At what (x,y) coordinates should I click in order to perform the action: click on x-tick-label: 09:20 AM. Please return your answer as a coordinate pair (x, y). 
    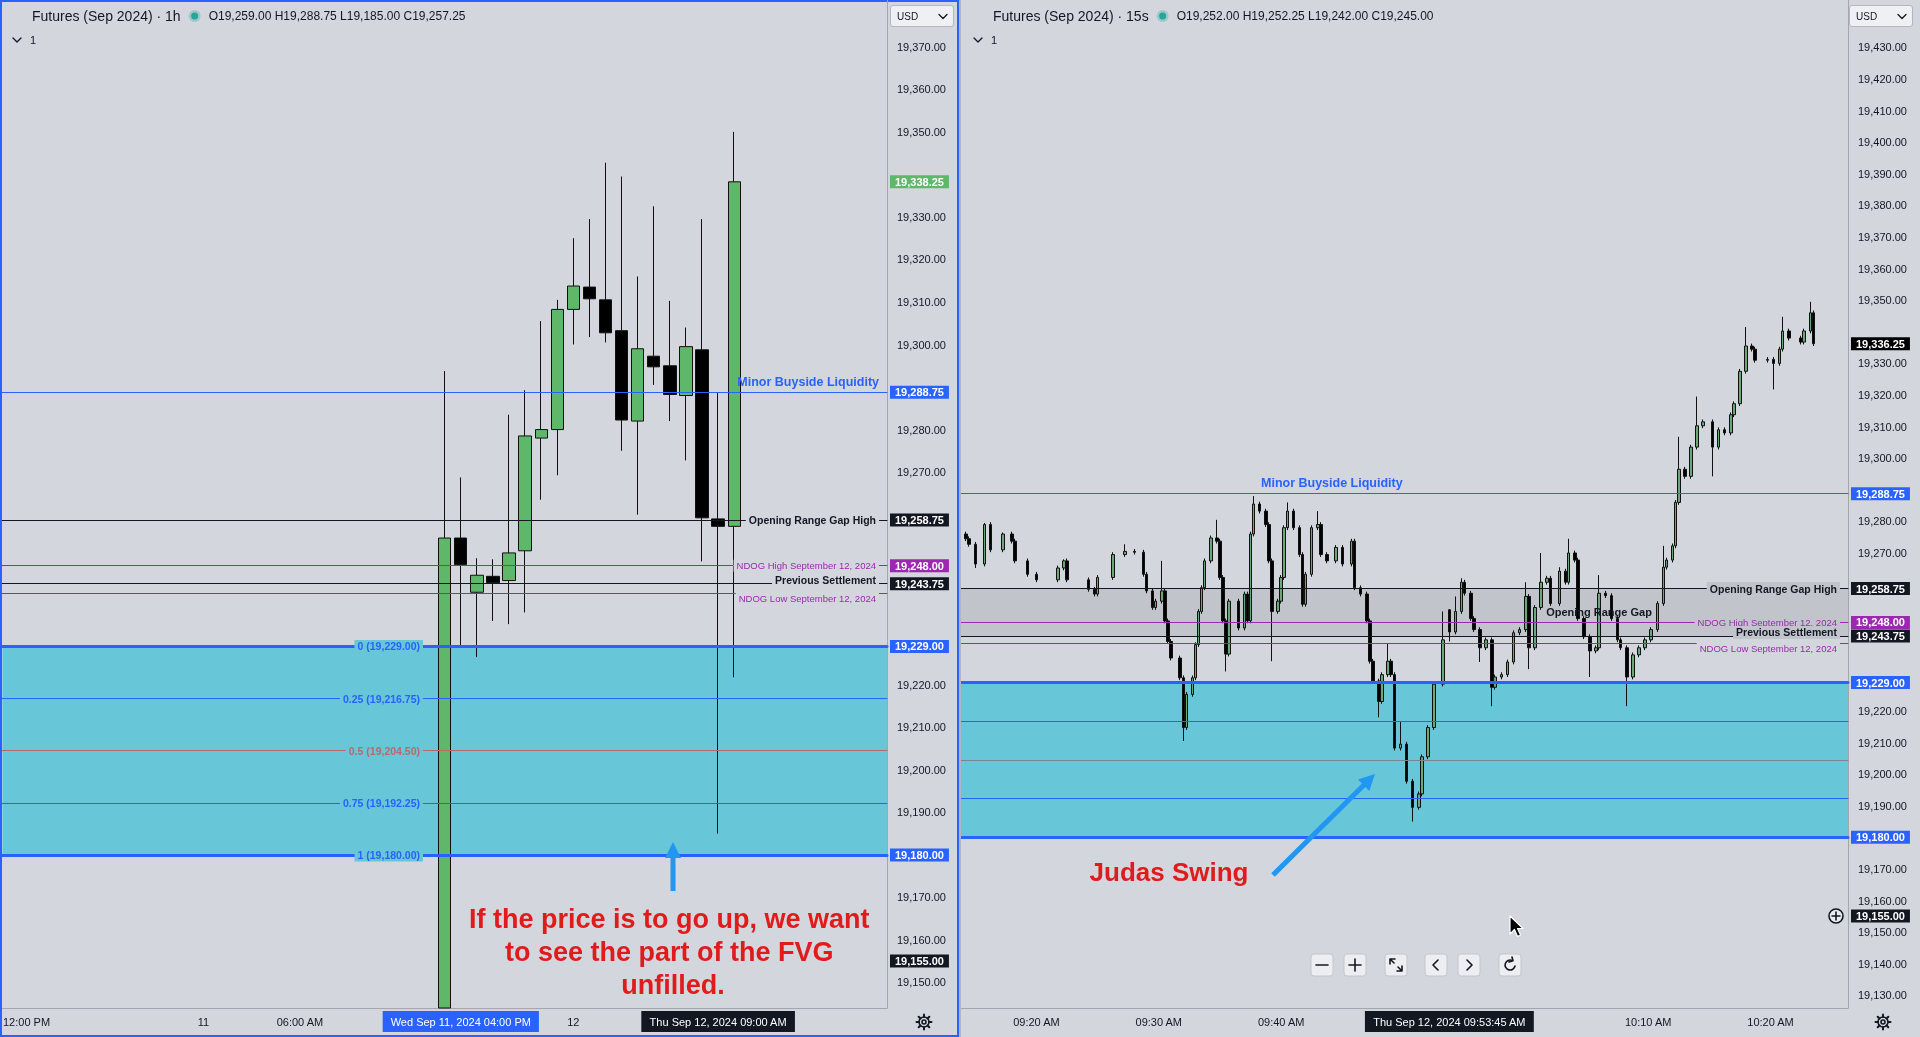
    Looking at the image, I should click on (1036, 1021).